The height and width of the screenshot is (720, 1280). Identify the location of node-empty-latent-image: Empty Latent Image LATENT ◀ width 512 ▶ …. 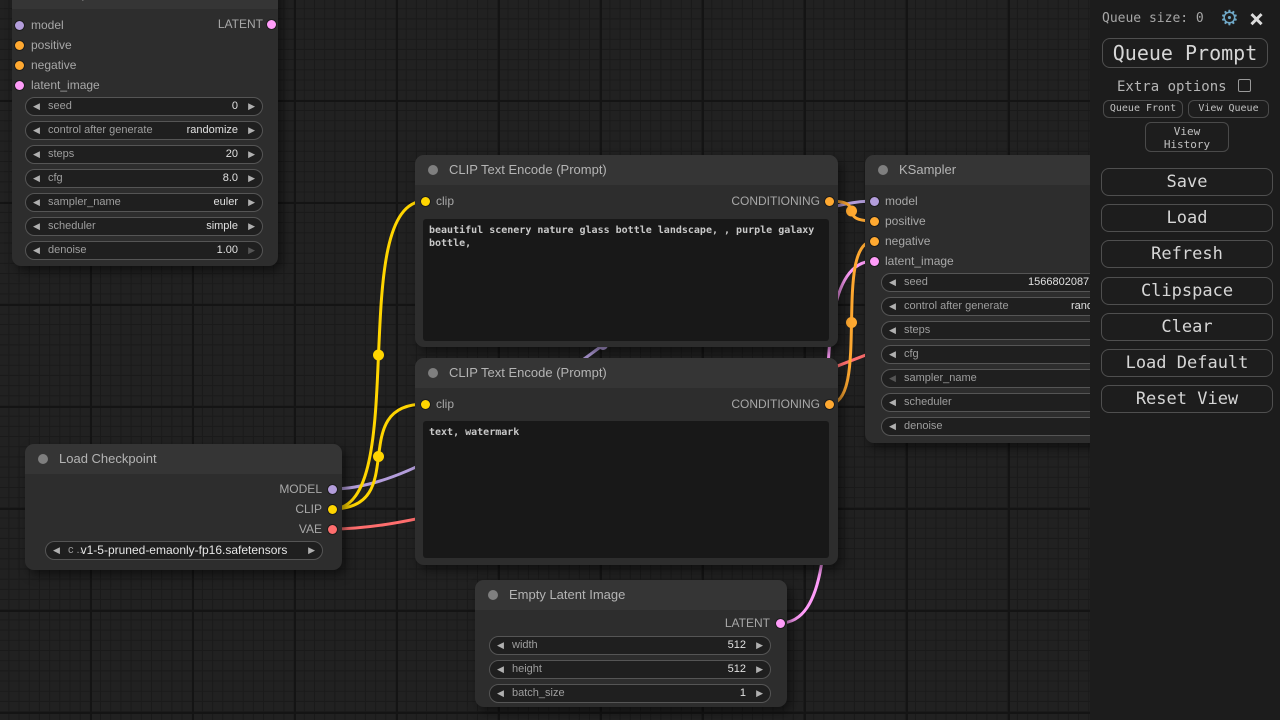
(631, 643).